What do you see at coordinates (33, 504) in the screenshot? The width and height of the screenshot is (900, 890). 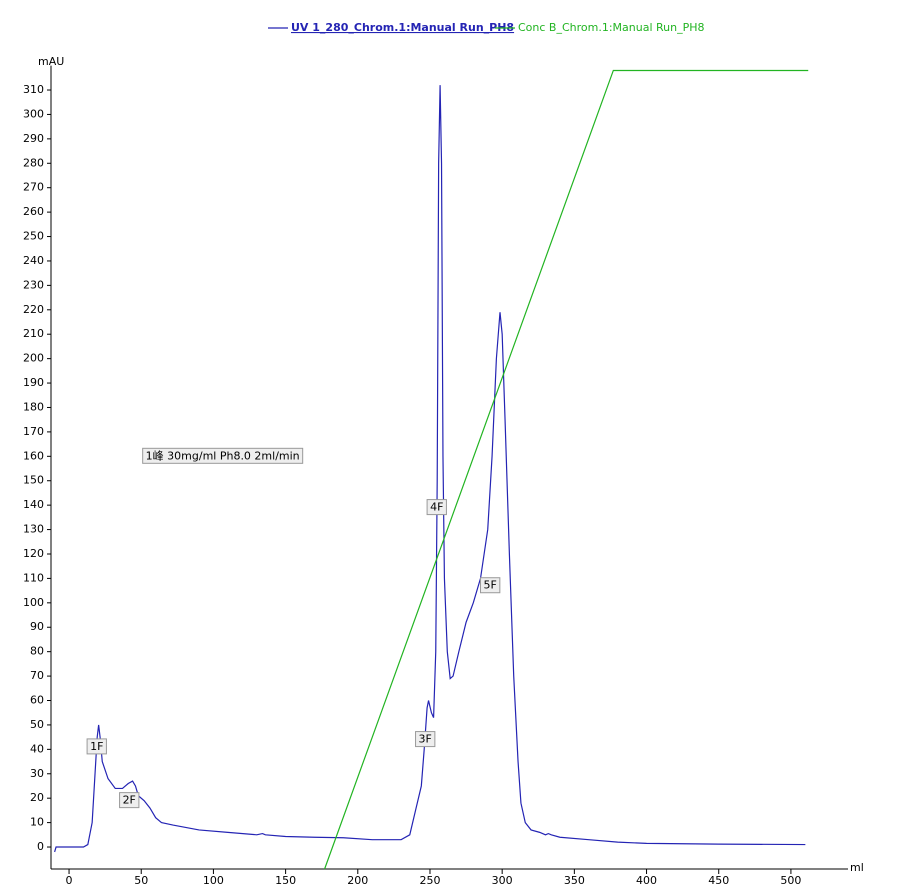 I see `y-tick-label: 140` at bounding box center [33, 504].